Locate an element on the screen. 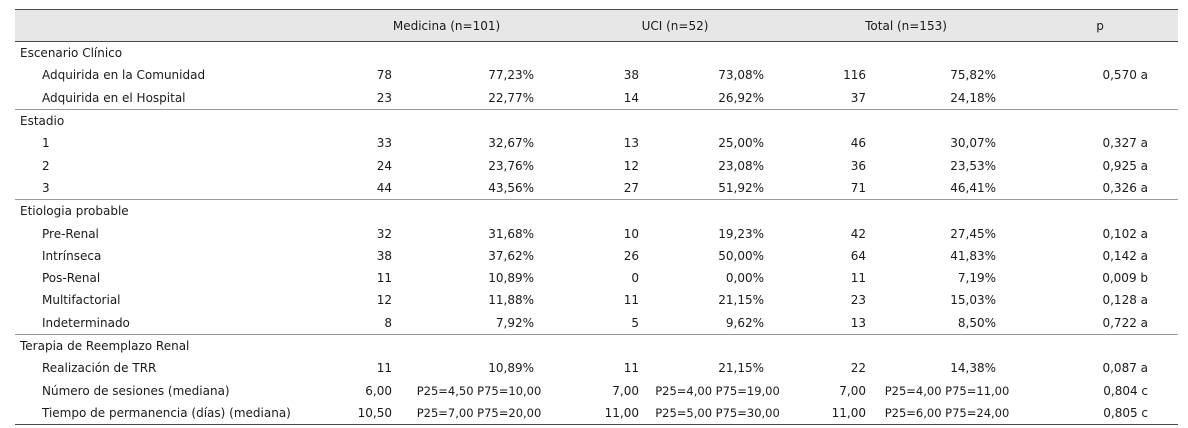 This screenshot has height=428, width=1188. row-label: 1 is located at coordinates (46, 143).